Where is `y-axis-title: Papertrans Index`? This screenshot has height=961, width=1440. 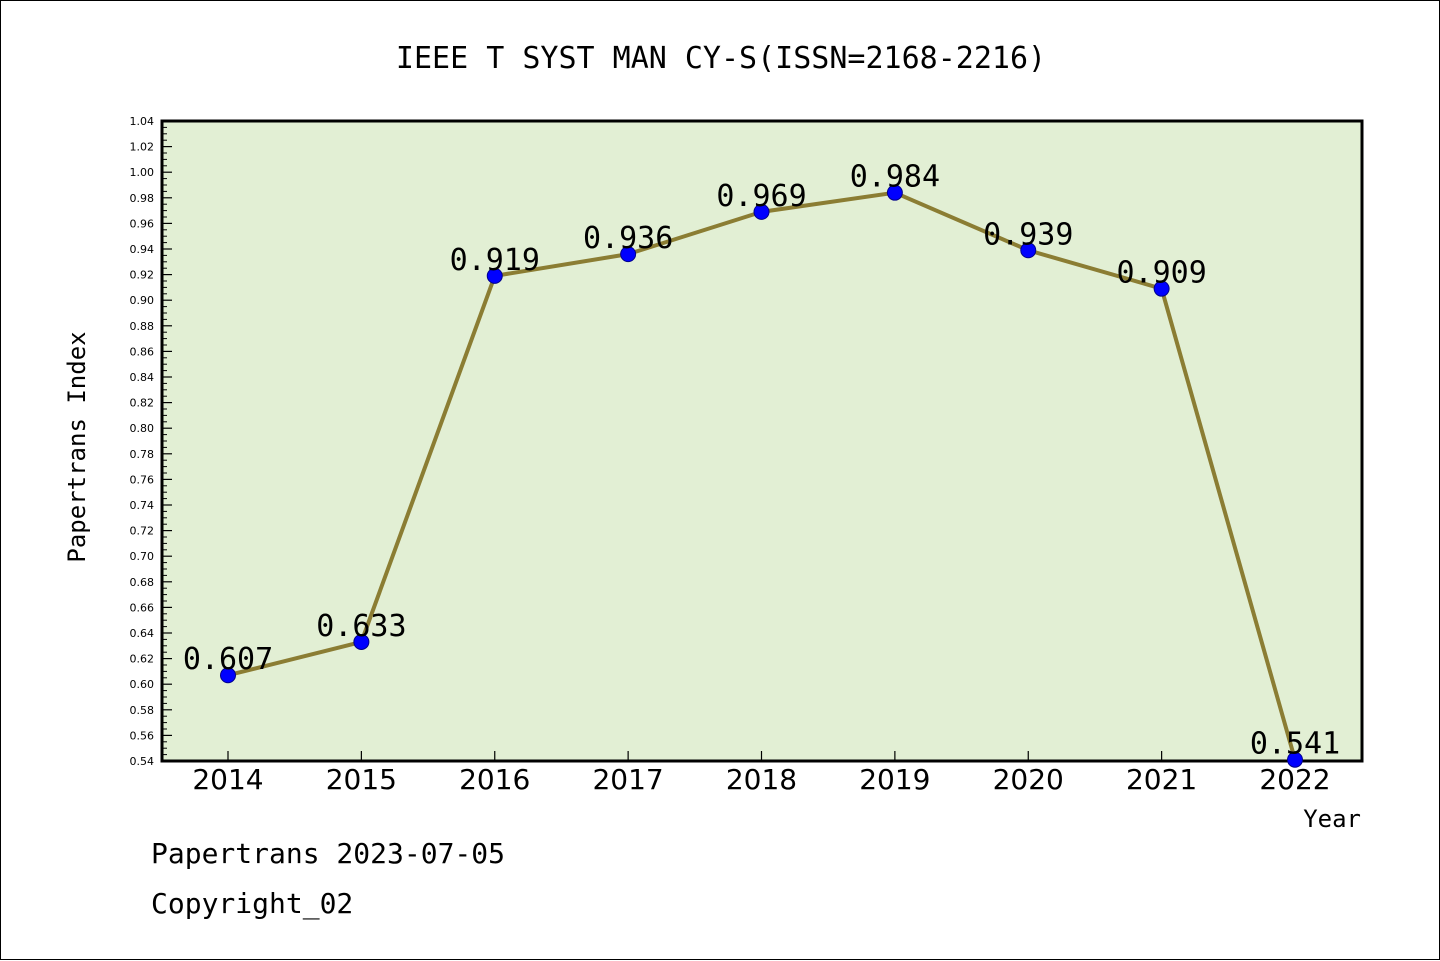 y-axis-title: Papertrans Index is located at coordinates (77, 446).